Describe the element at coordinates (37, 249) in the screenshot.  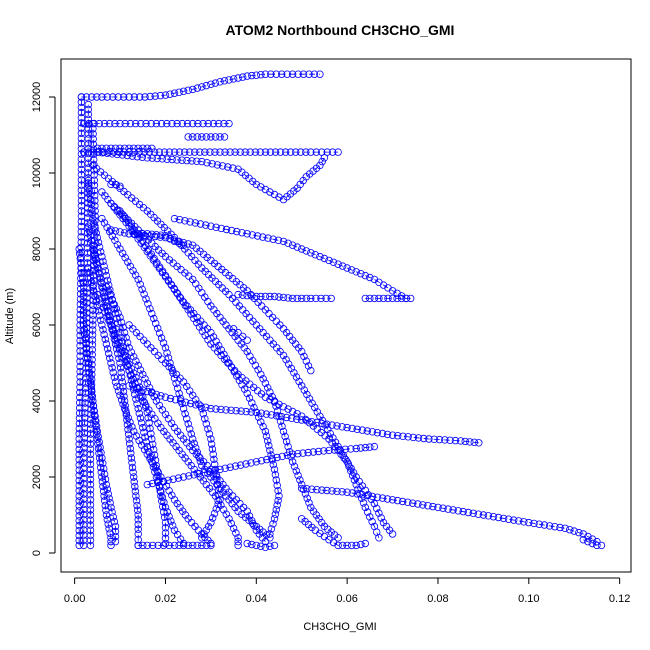
I see `y-tick-label: 8000` at that location.